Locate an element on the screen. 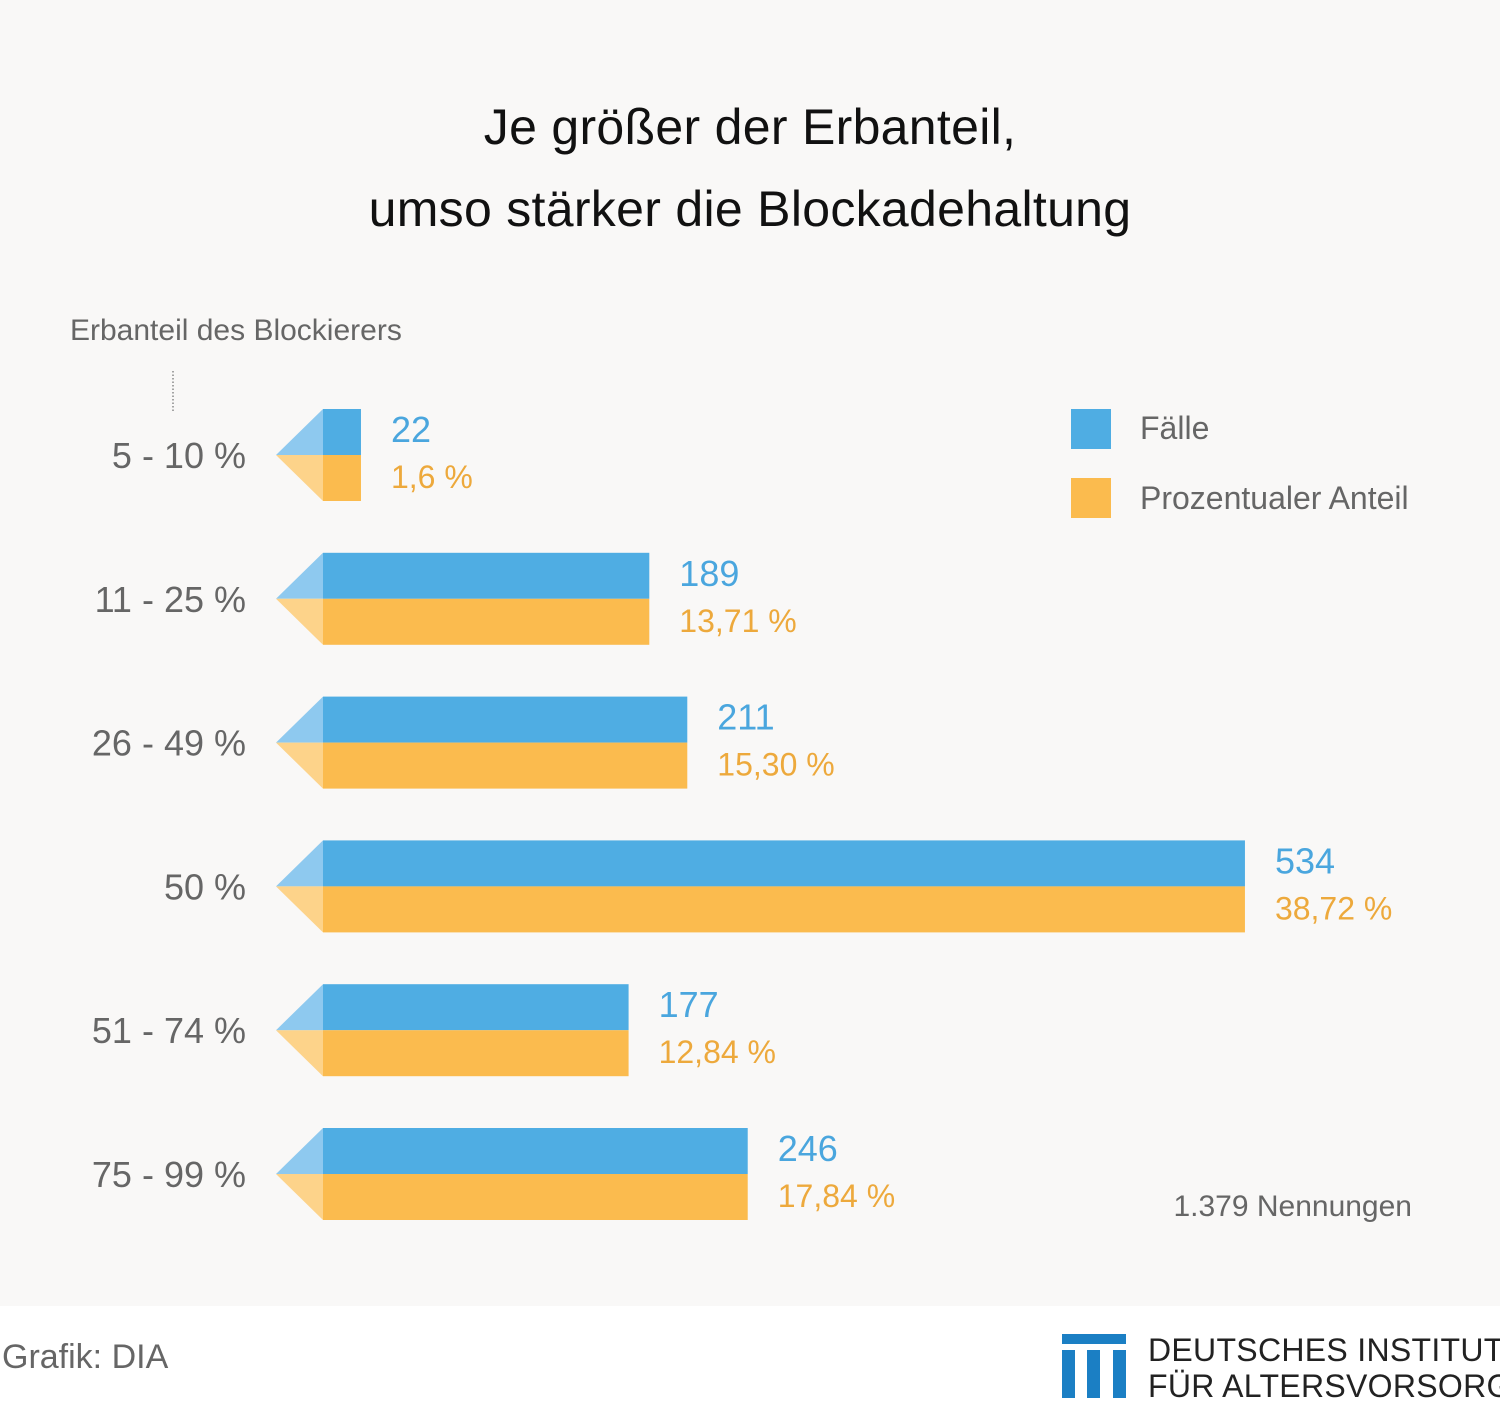 This screenshot has width=1500, height=1405. y-axis-label: Erbanteil des Blockierers is located at coordinates (236, 330).